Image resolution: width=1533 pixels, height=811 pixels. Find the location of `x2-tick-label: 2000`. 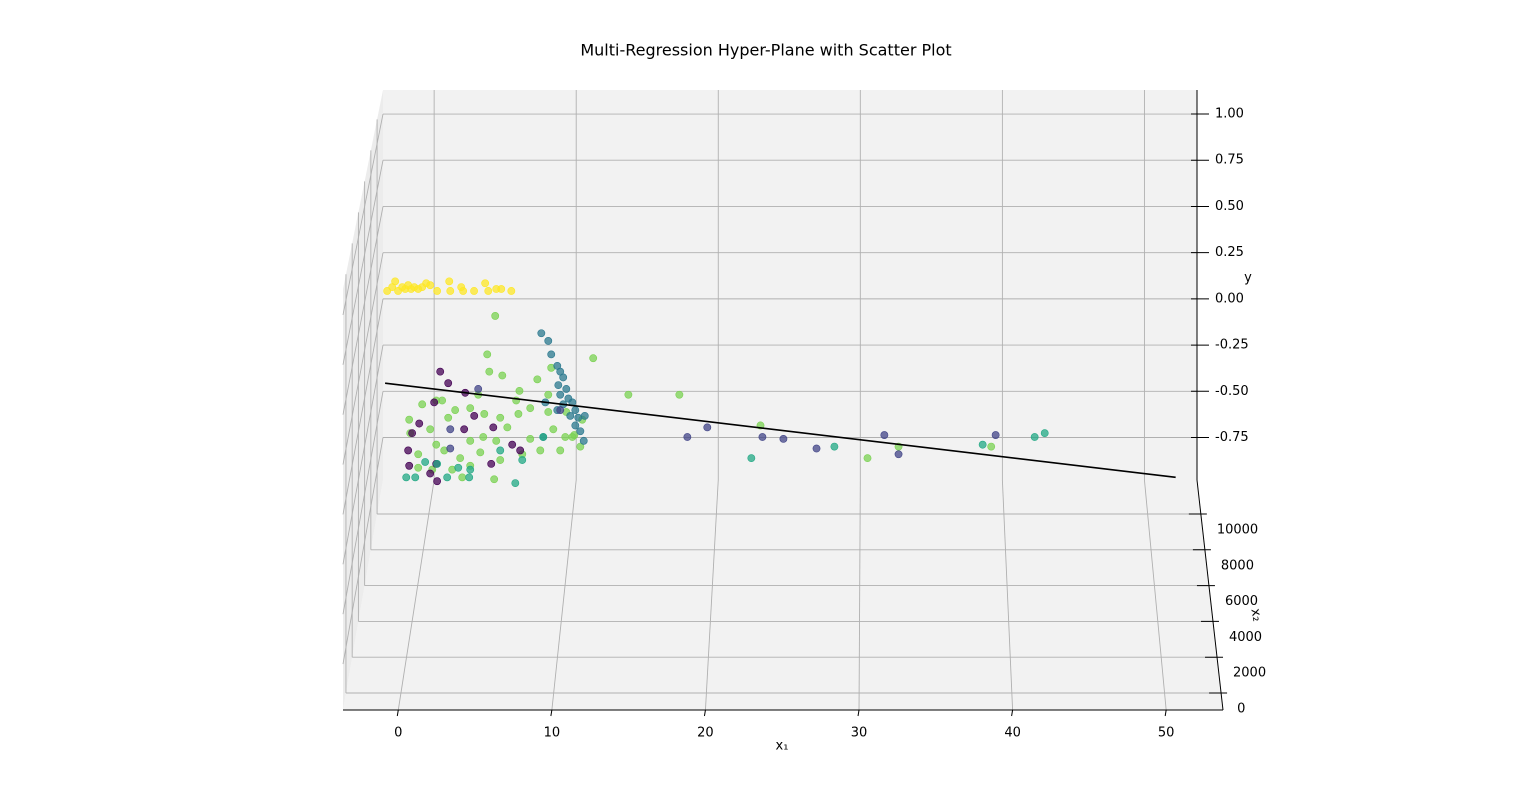

x2-tick-label: 2000 is located at coordinates (1249, 673).